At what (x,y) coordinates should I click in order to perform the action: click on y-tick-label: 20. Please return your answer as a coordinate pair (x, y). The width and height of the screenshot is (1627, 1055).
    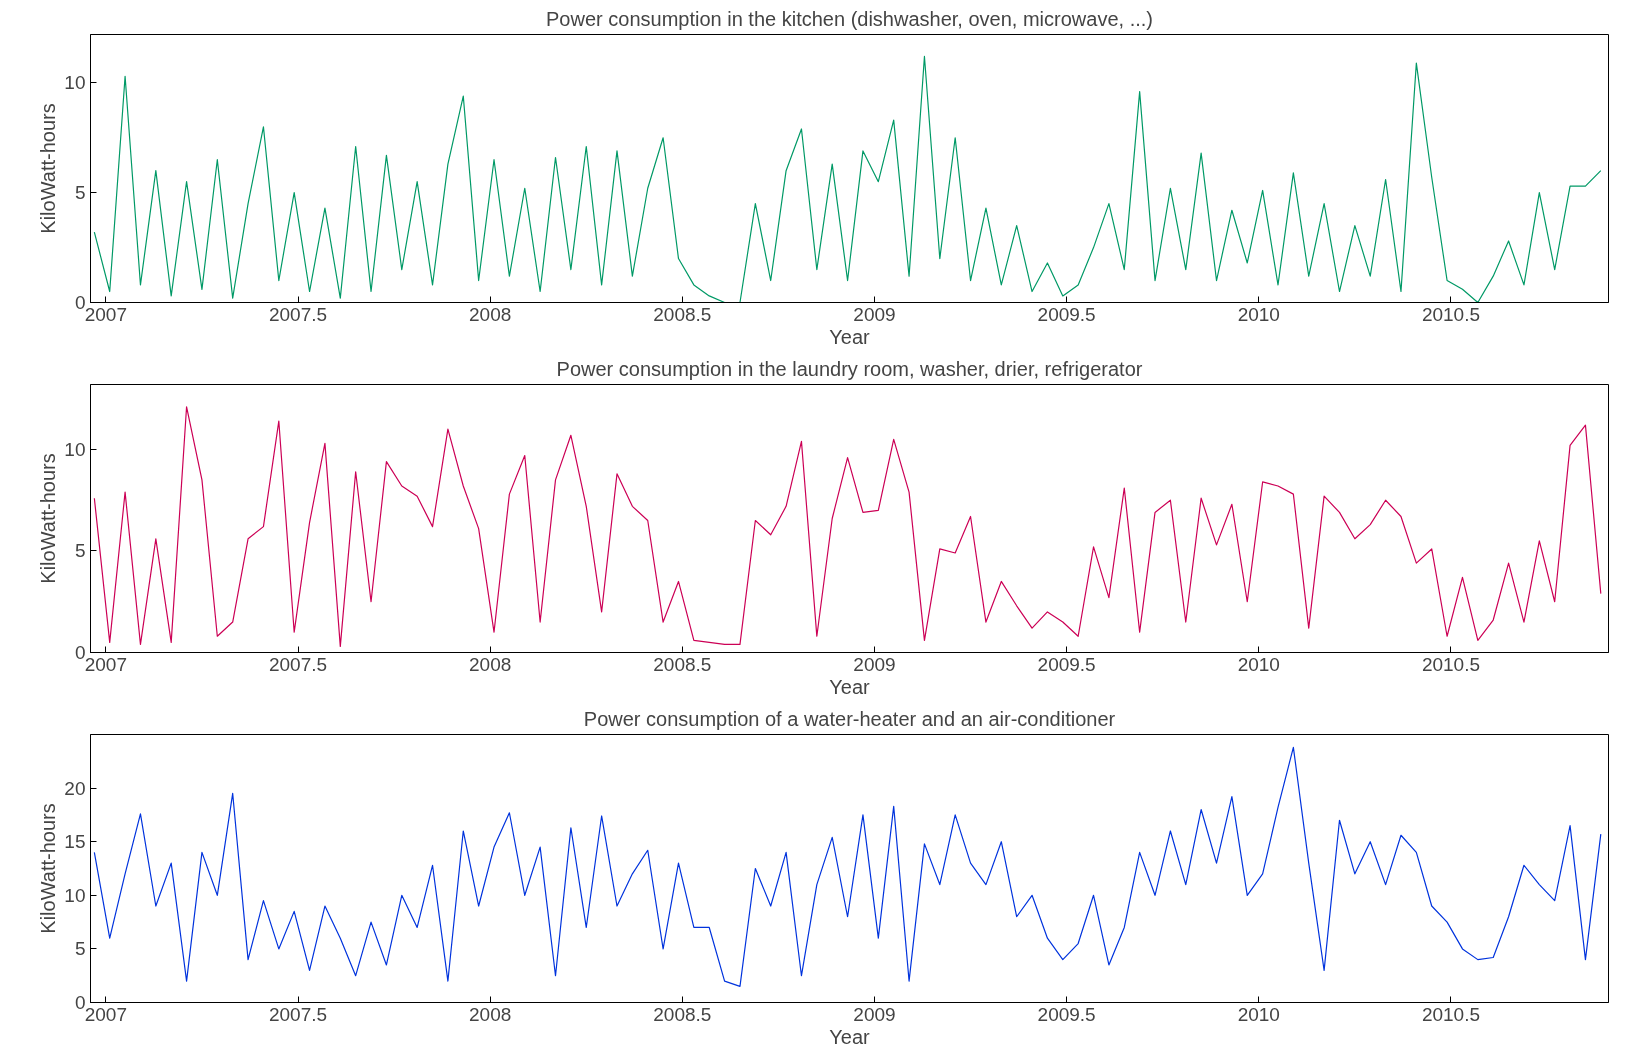
    Looking at the image, I should click on (75, 788).